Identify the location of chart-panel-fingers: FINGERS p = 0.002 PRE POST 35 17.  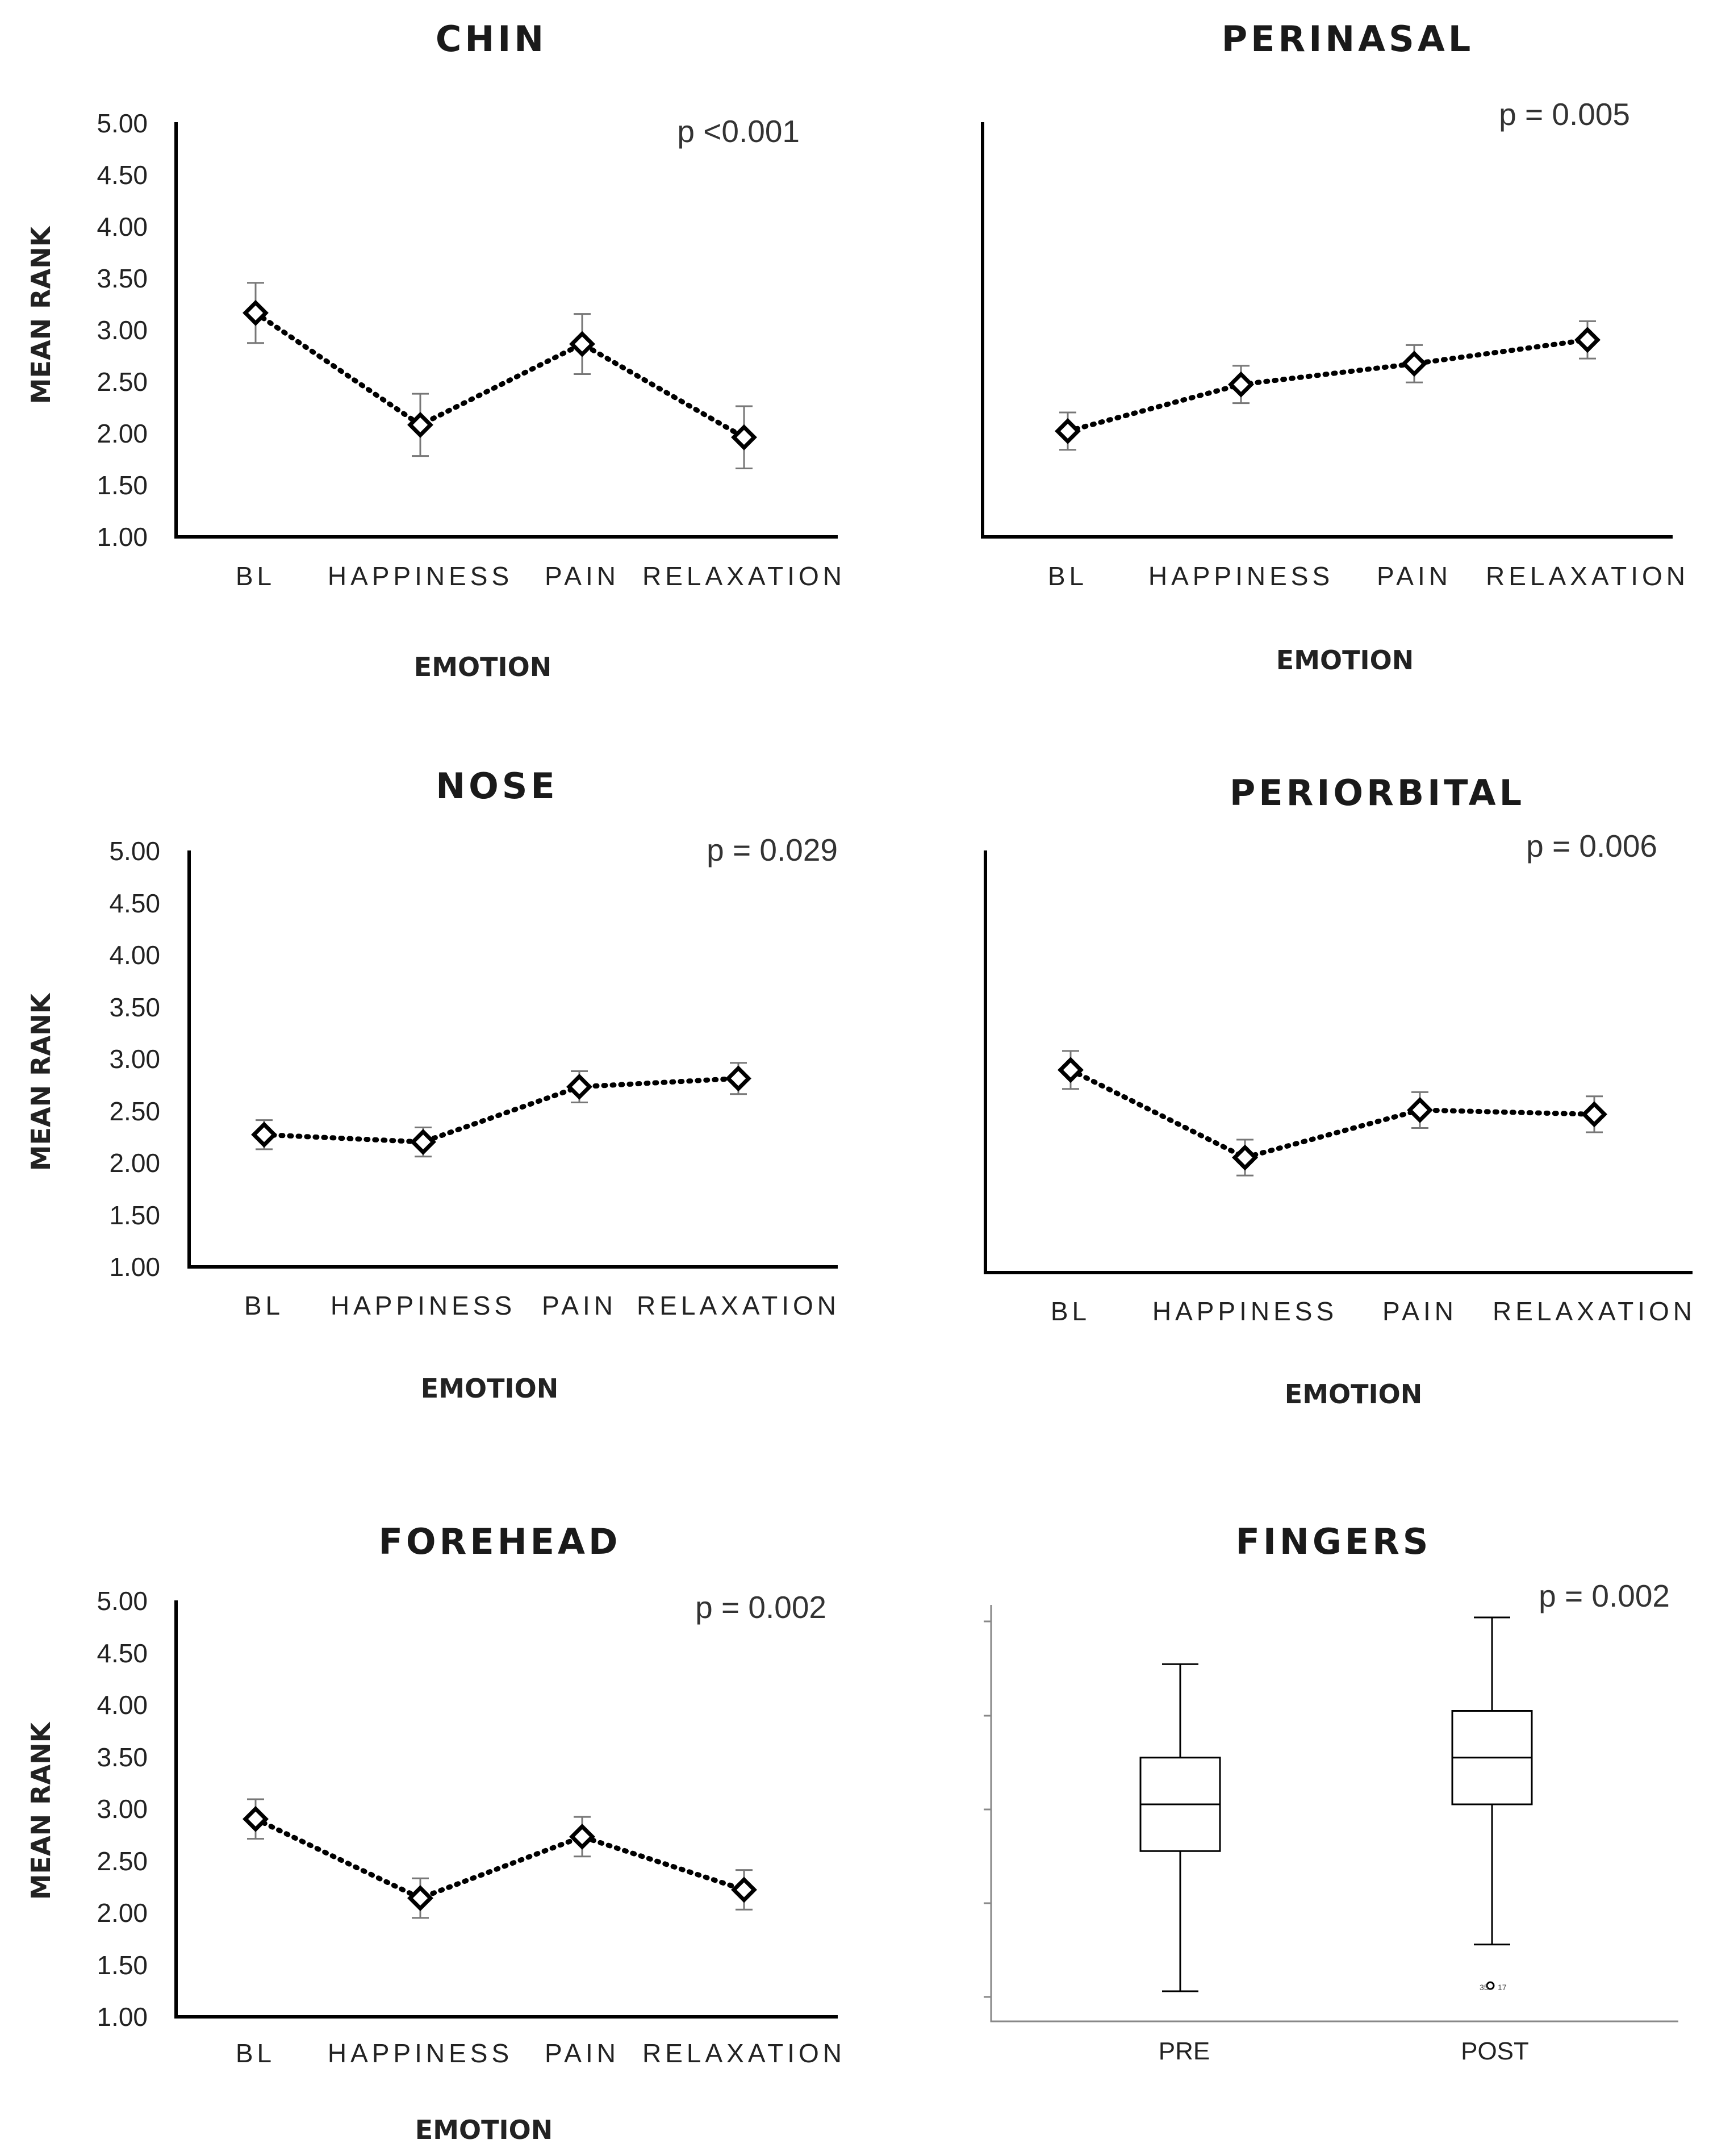
(1331, 1793).